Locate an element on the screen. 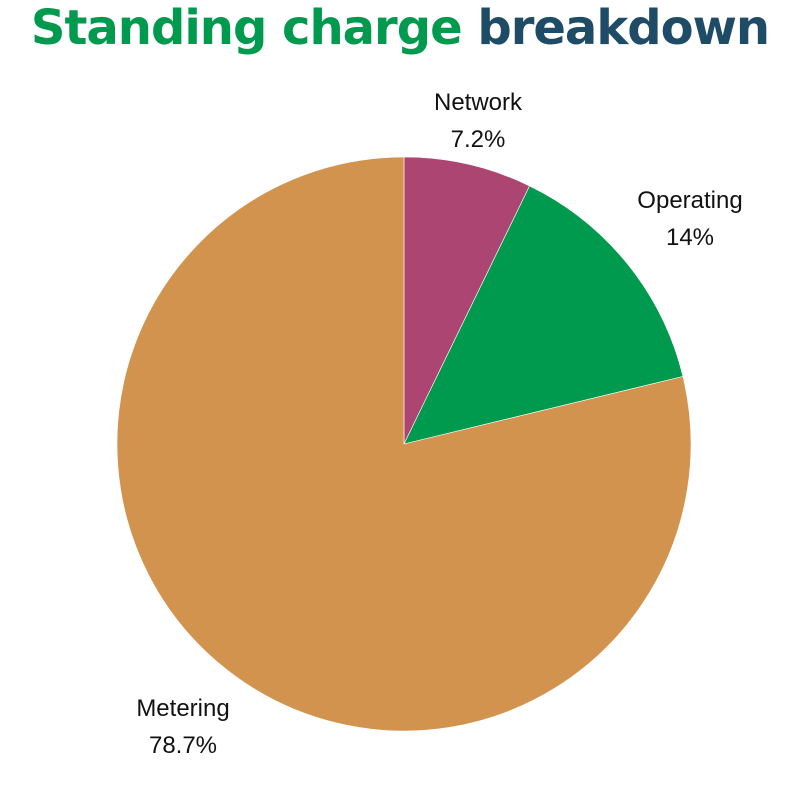 The width and height of the screenshot is (800, 800). pie-slice-operating is located at coordinates (543, 315).